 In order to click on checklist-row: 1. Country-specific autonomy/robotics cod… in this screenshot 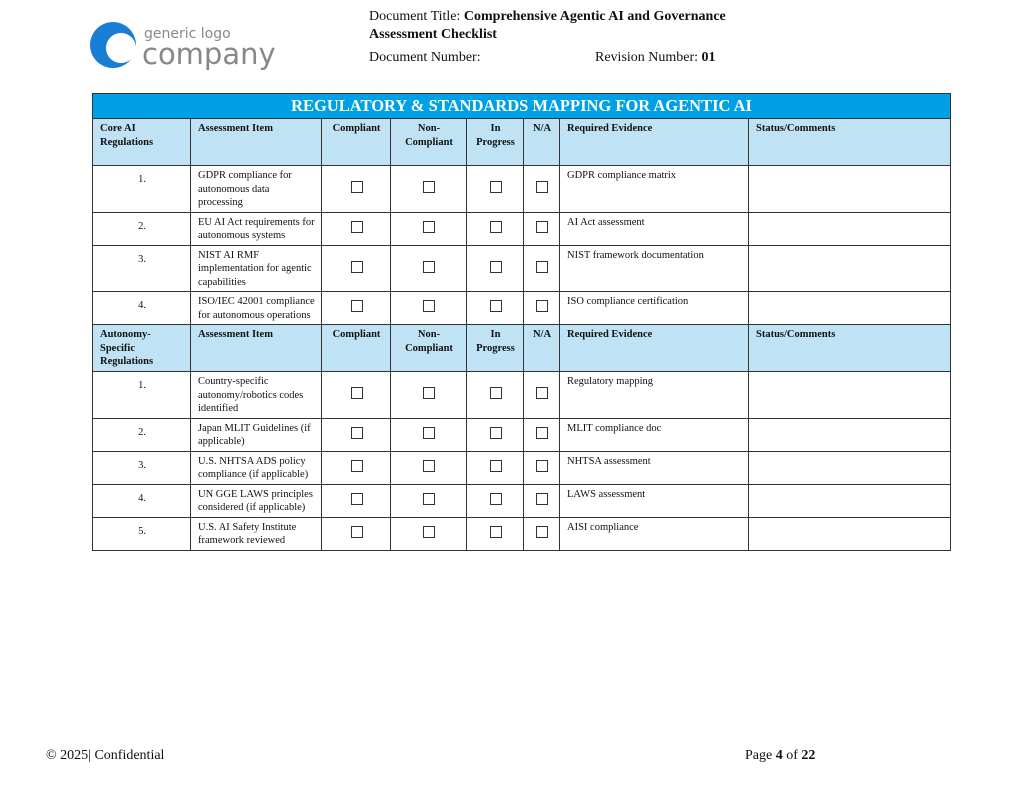, I will do `click(522, 395)`.